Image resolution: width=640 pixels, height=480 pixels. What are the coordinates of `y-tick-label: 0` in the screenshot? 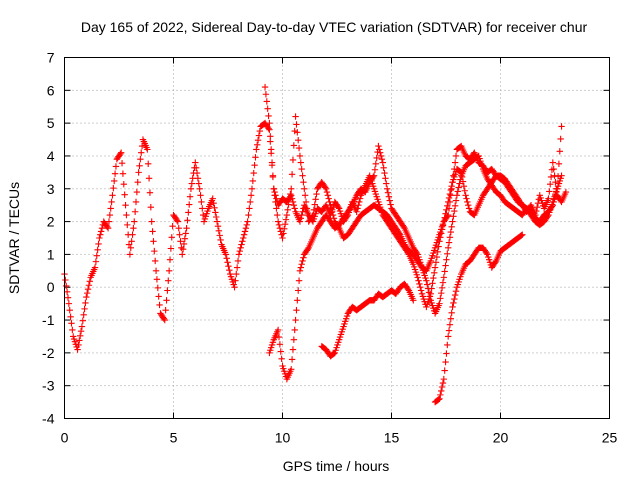 It's located at (51, 287).